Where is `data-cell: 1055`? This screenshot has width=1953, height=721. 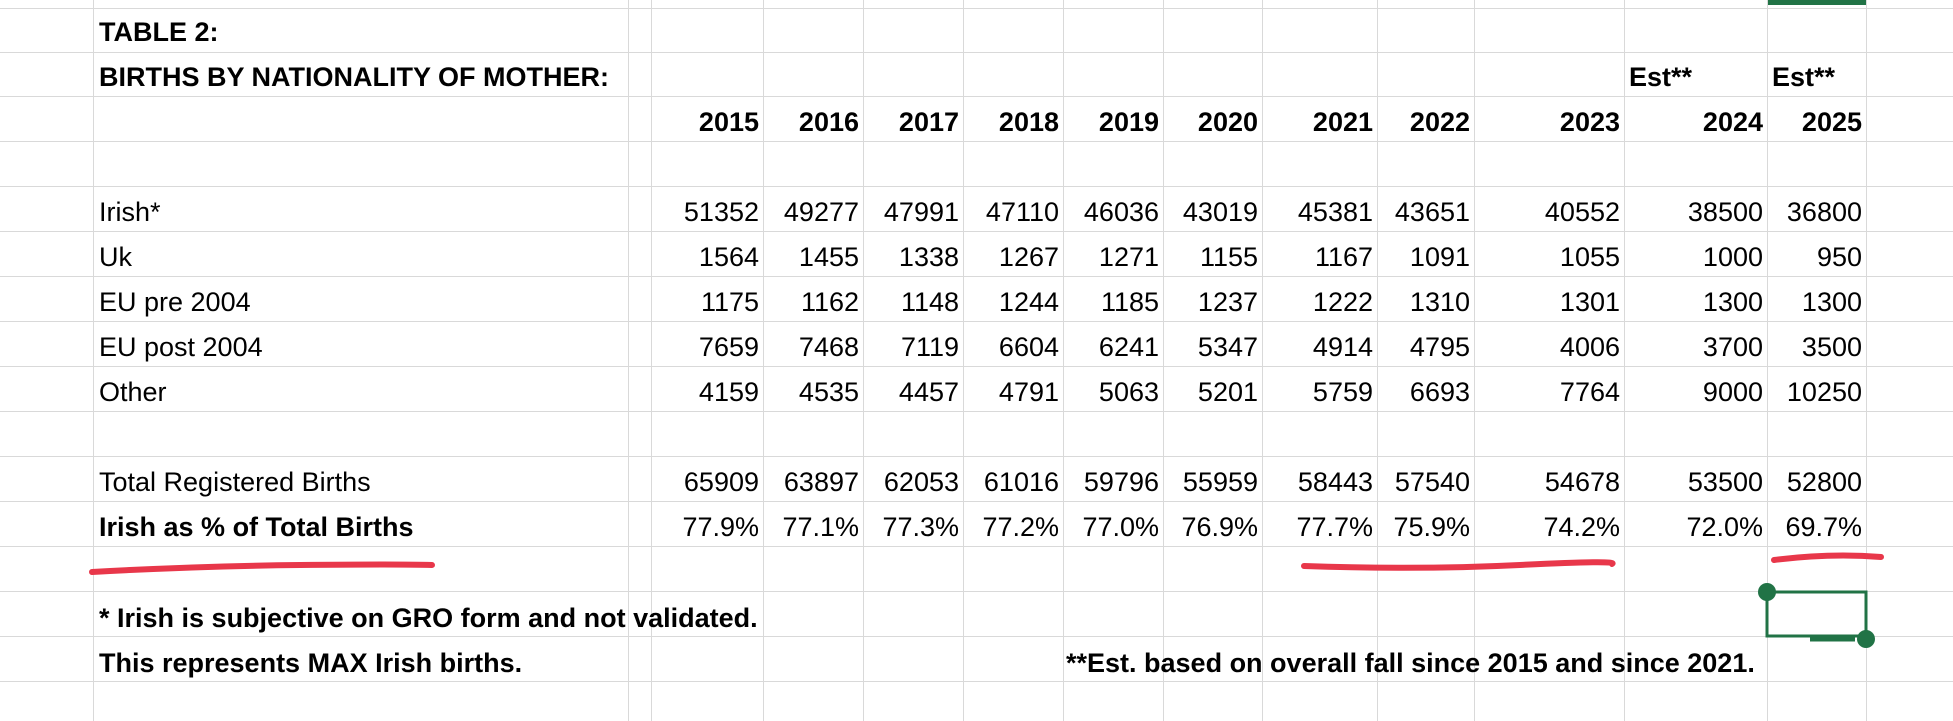
data-cell: 1055 is located at coordinates (1589, 257).